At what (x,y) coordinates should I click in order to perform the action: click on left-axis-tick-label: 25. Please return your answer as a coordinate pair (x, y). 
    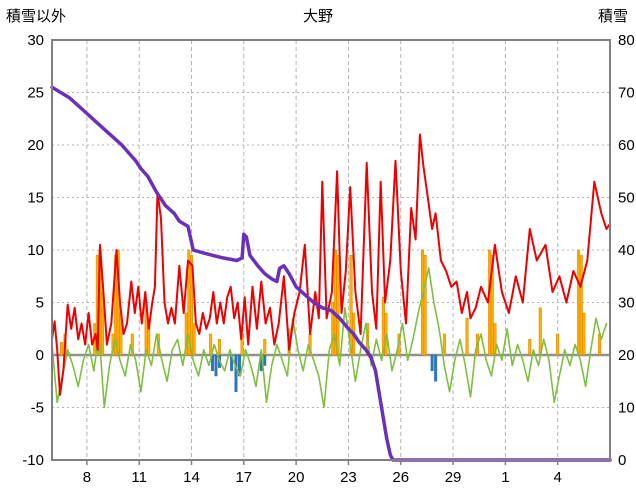
    Looking at the image, I should click on (35, 93).